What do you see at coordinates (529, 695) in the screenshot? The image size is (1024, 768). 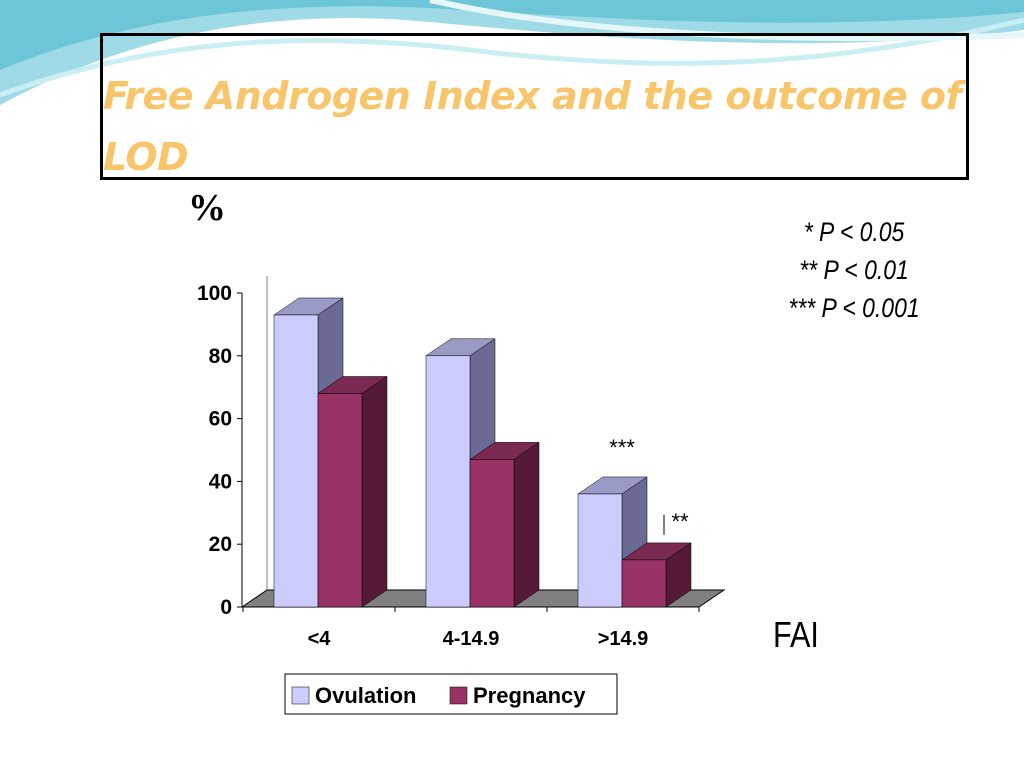 I see `legend-label: Pregnancy` at bounding box center [529, 695].